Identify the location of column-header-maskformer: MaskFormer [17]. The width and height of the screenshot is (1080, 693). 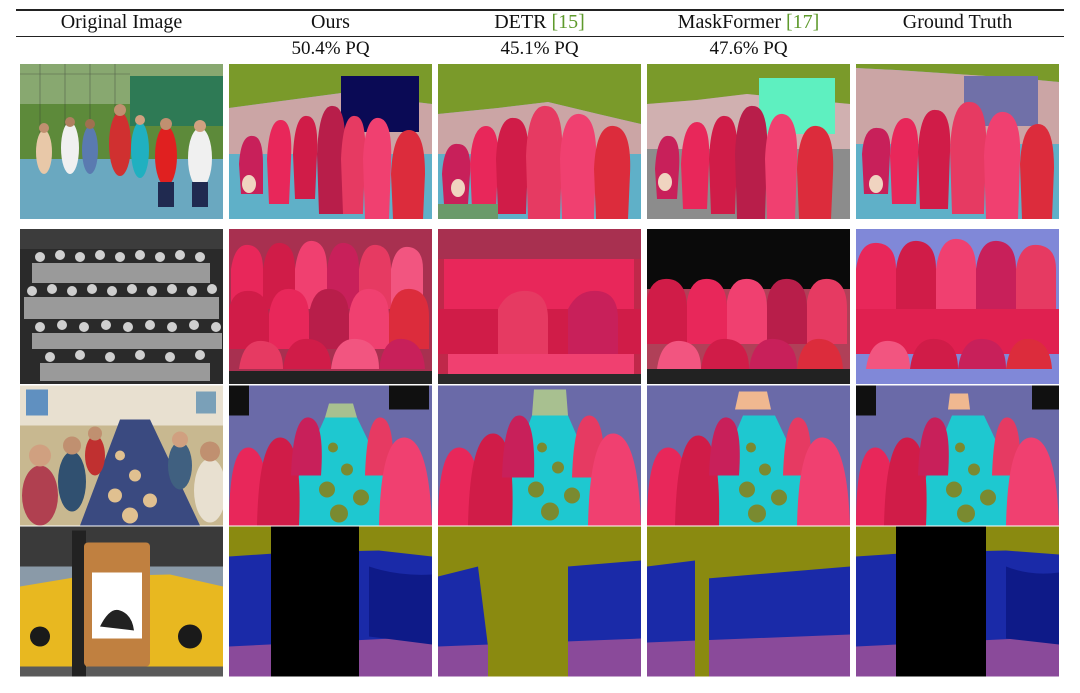
(748, 22).